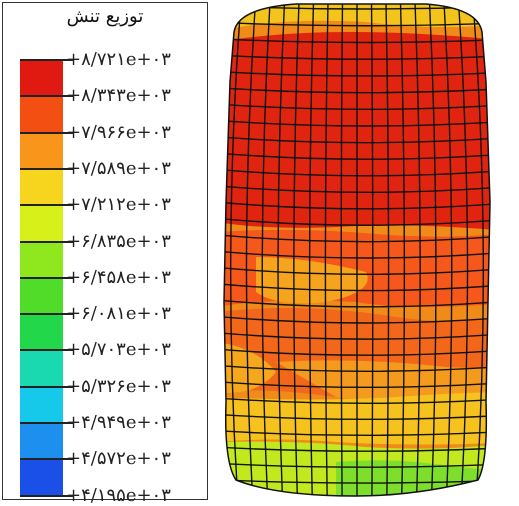 This screenshot has height=506, width=519. Describe the element at coordinates (118, 132) in the screenshot. I see `legend-value-label: +۷/۹۶۶e+۰۳` at that location.